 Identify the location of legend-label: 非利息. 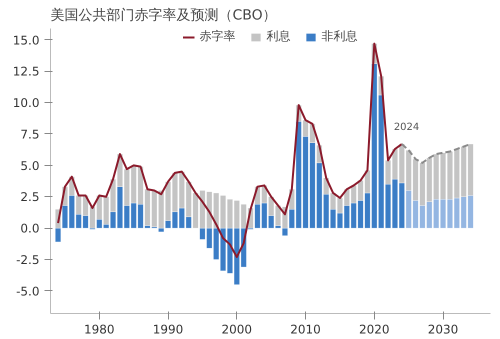
(340, 36).